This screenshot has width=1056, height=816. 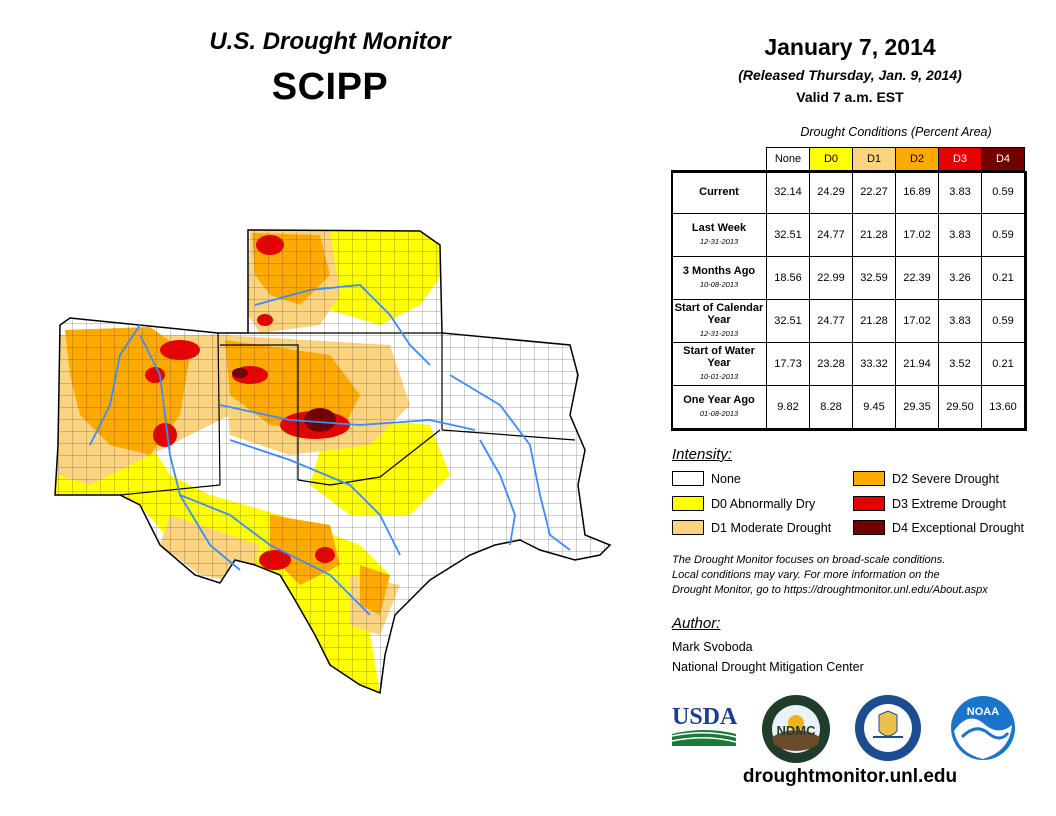 What do you see at coordinates (917, 192) in the screenshot?
I see `table-cell: 16.89` at bounding box center [917, 192].